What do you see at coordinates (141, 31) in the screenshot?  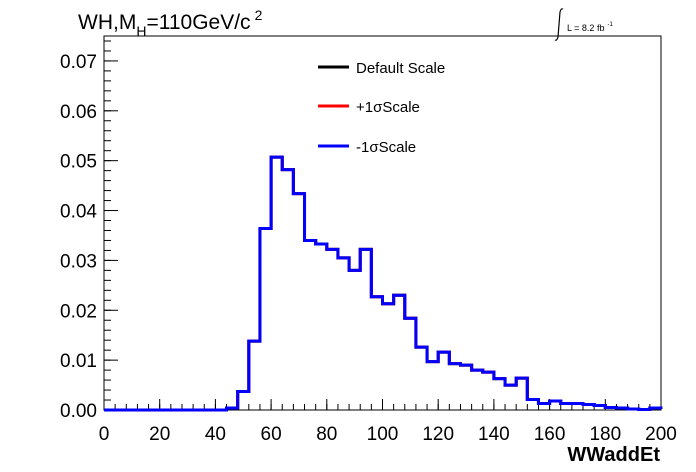 I see `title-subscript: H` at bounding box center [141, 31].